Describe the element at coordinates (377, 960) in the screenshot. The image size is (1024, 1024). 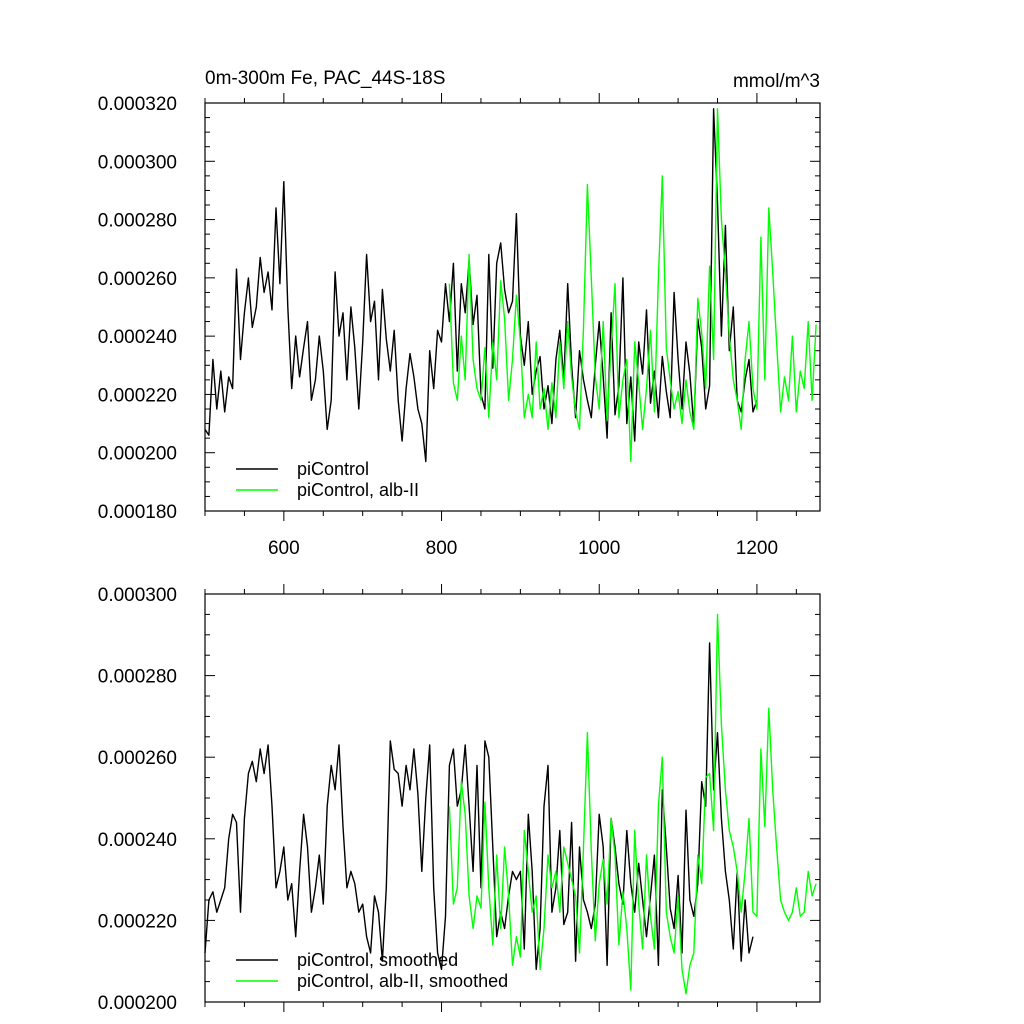
I see `legend-label: piControl, smoothed` at that location.